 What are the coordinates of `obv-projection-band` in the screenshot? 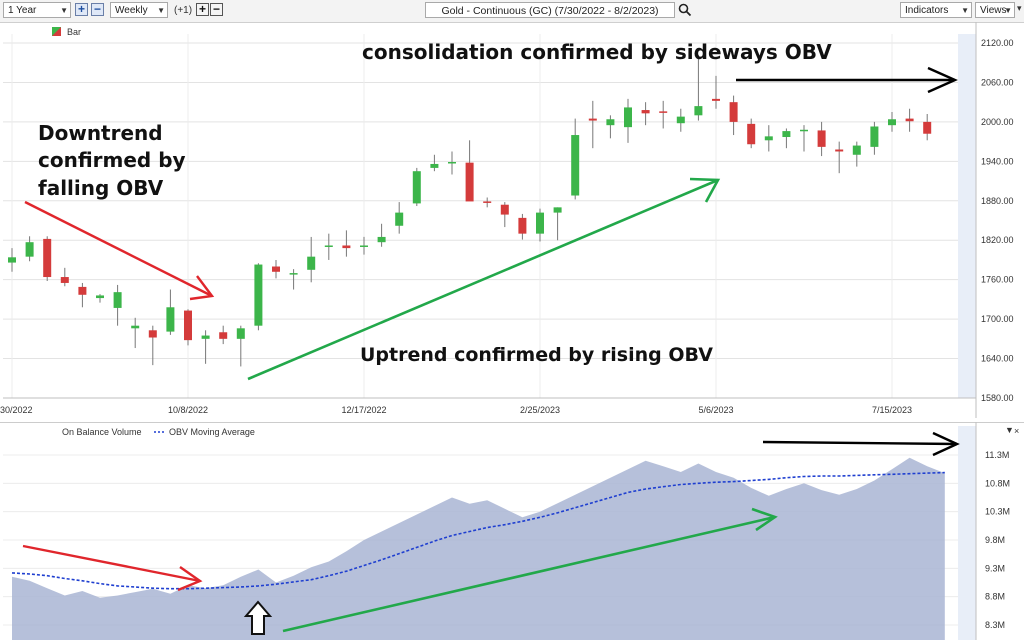 It's located at (967, 533).